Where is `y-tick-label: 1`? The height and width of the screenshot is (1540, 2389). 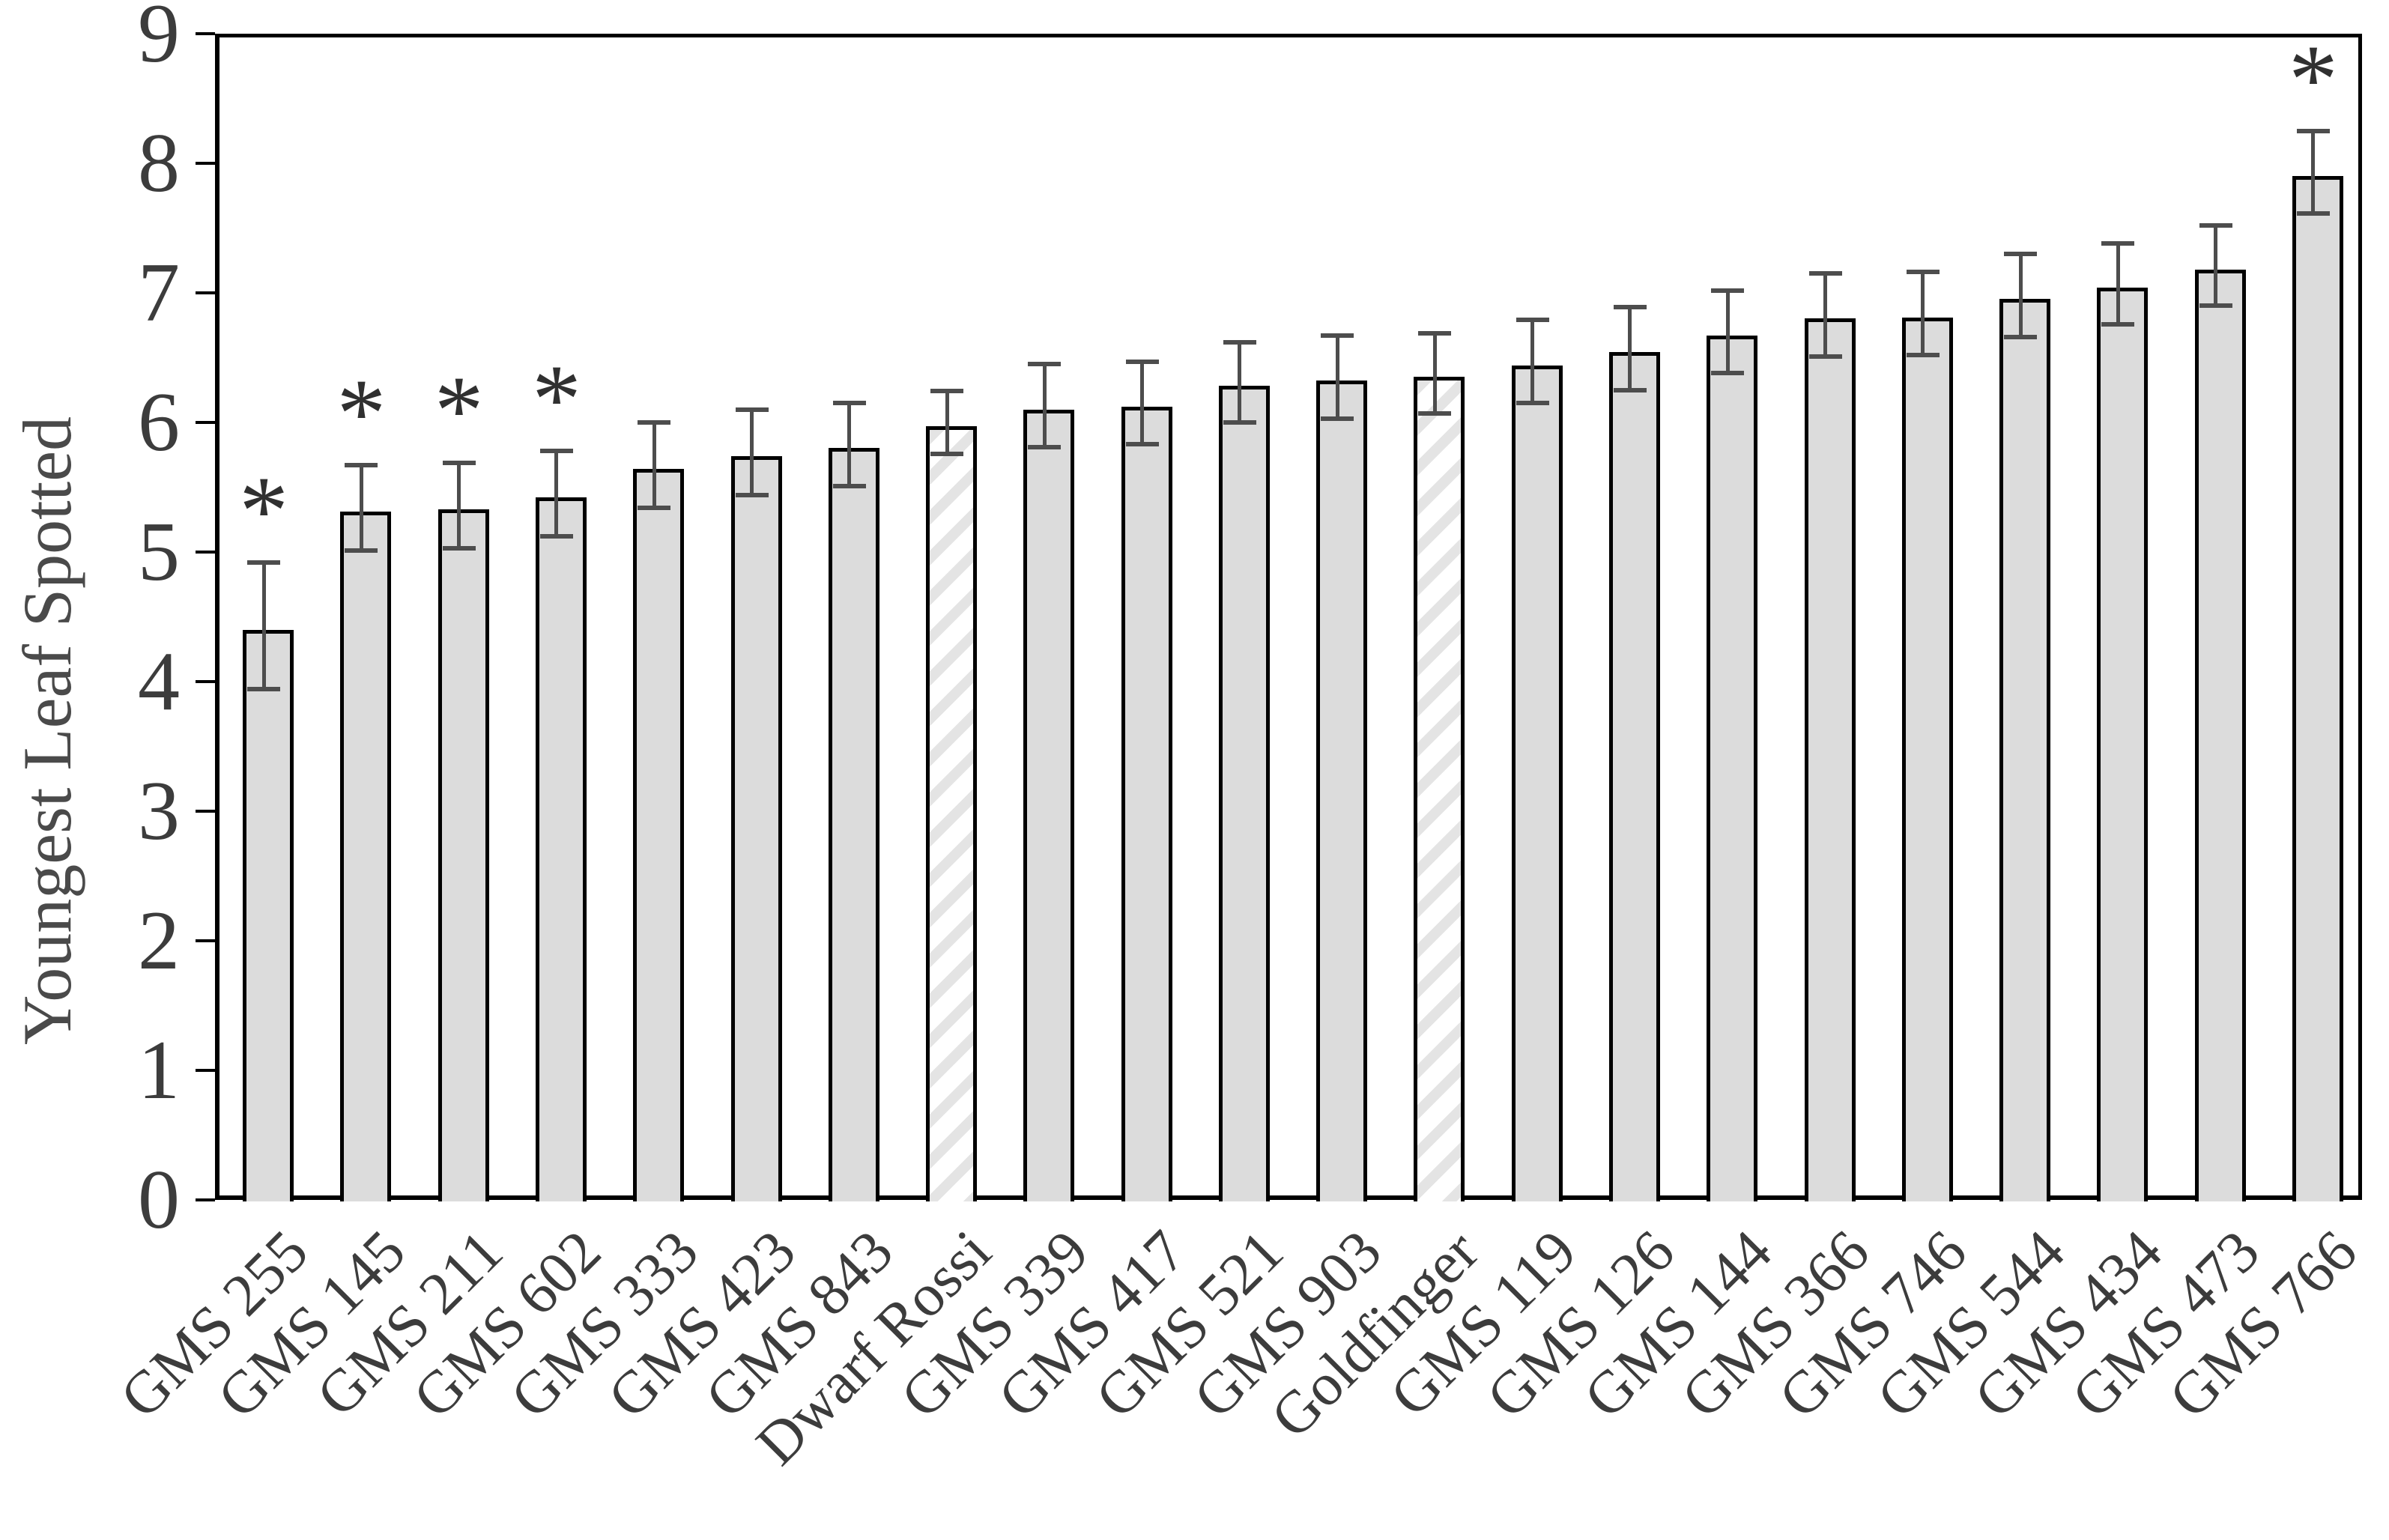
y-tick-label: 1 is located at coordinates (159, 1070).